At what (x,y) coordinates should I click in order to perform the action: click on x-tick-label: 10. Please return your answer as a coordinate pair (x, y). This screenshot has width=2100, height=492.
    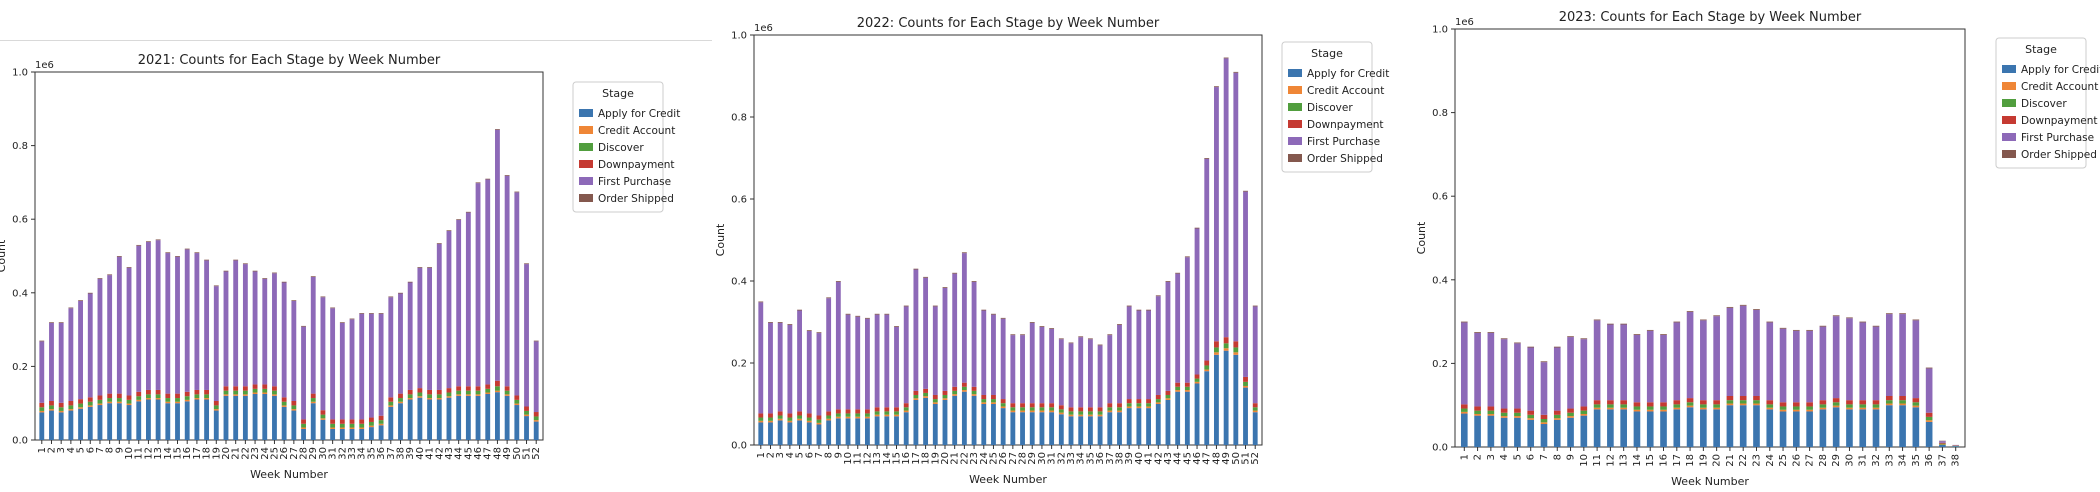
    Looking at the image, I should click on (1584, 460).